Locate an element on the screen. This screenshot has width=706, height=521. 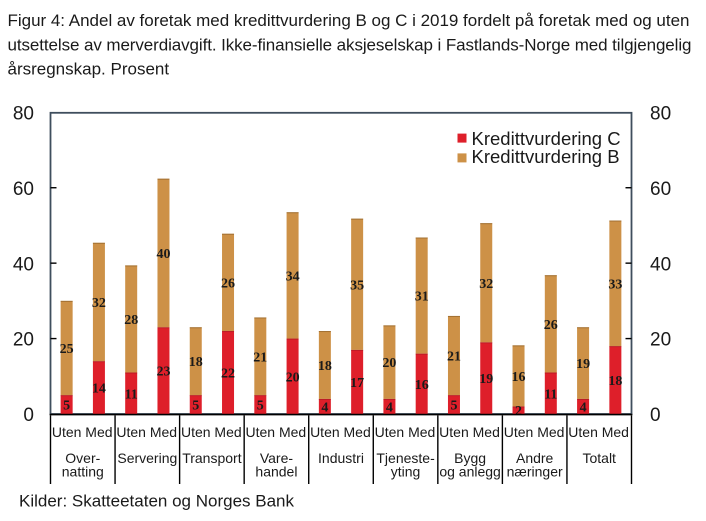
svg-text: natting is located at coordinates (83, 472).